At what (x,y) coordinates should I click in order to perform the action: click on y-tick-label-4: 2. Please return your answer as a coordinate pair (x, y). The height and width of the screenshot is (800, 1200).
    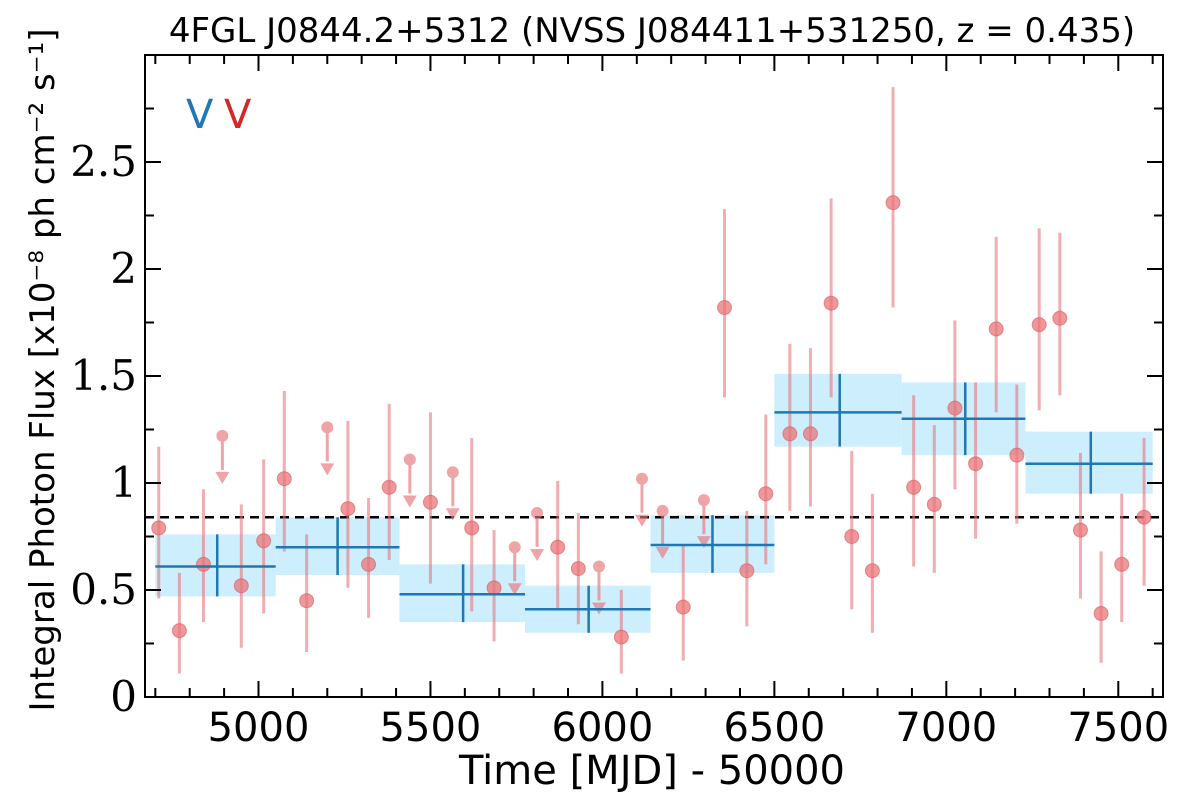
    Looking at the image, I should click on (123, 268).